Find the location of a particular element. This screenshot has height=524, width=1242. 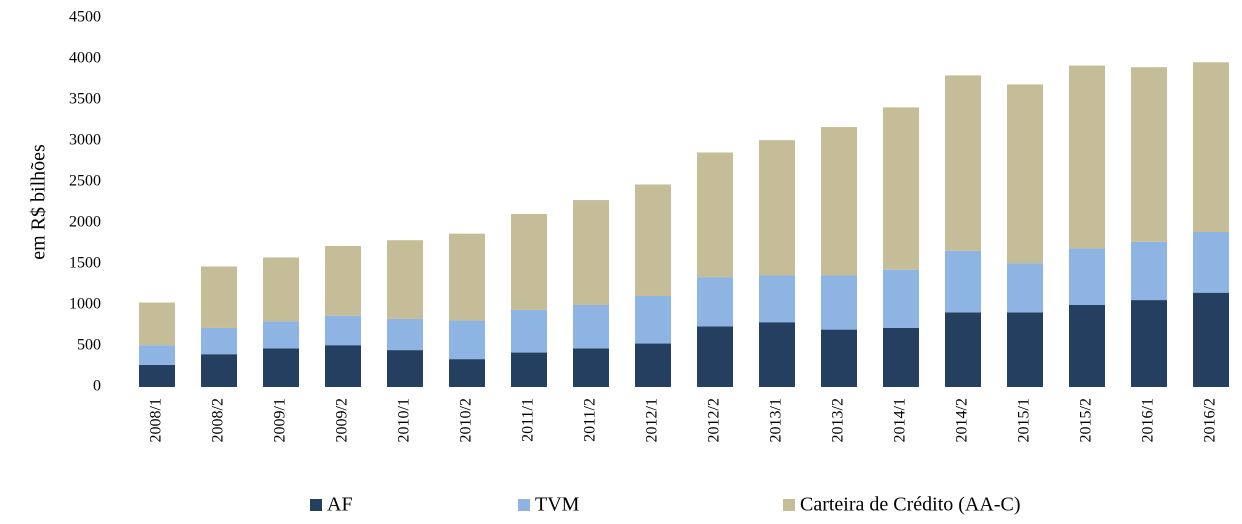

x-tick-label: 2012/1 is located at coordinates (652, 420).